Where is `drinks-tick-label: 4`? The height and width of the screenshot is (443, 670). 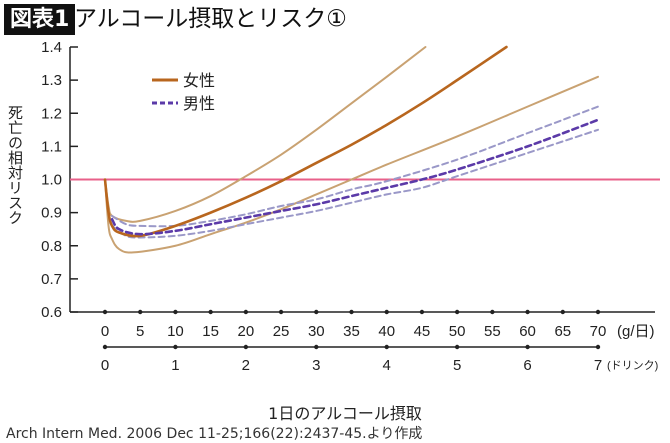 drinks-tick-label: 4 is located at coordinates (387, 365).